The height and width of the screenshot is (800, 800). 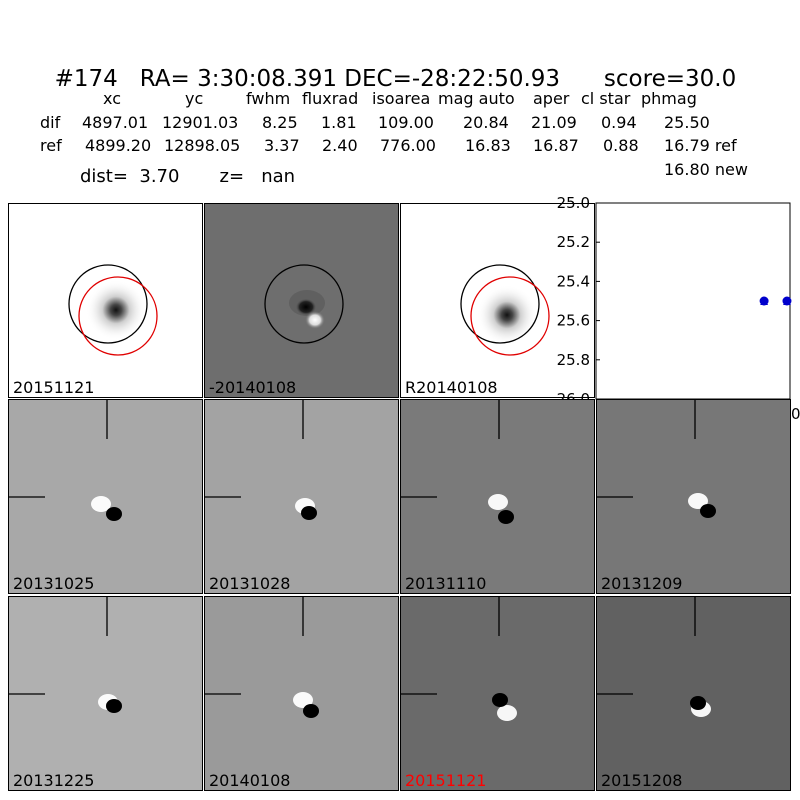 I want to click on difference-image, so click(x=304, y=304).